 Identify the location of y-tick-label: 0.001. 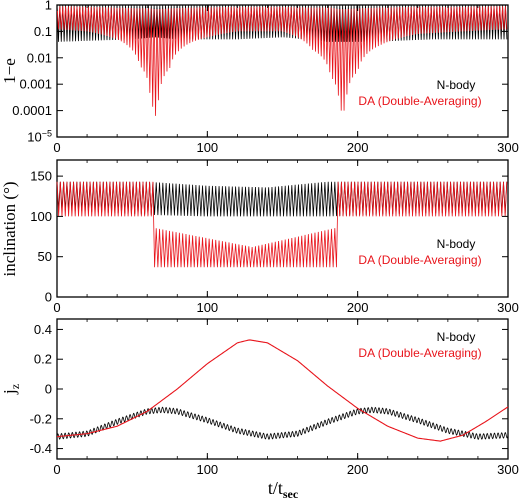
(35, 84).